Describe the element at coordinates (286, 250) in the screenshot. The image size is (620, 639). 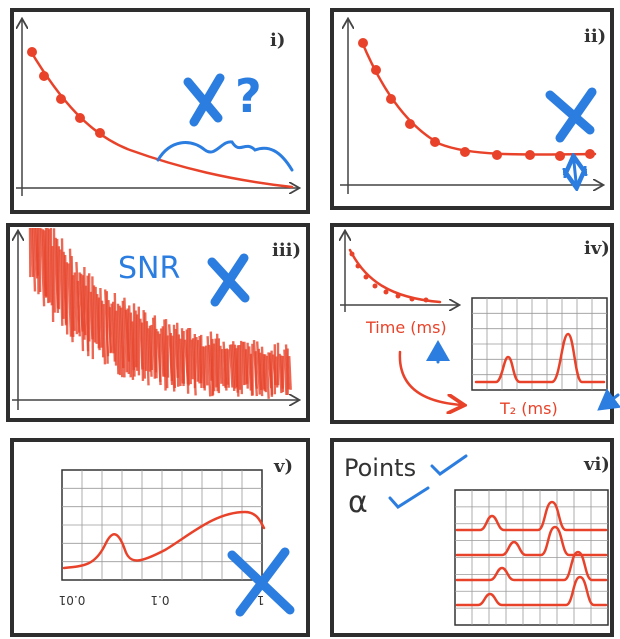
I see `panel-label: iii)` at that location.